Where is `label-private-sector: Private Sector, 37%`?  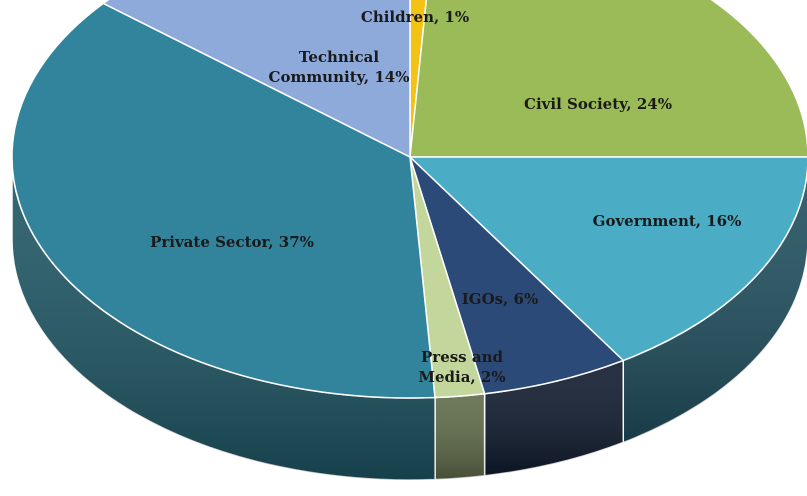 label-private-sector: Private Sector, 37% is located at coordinates (232, 242).